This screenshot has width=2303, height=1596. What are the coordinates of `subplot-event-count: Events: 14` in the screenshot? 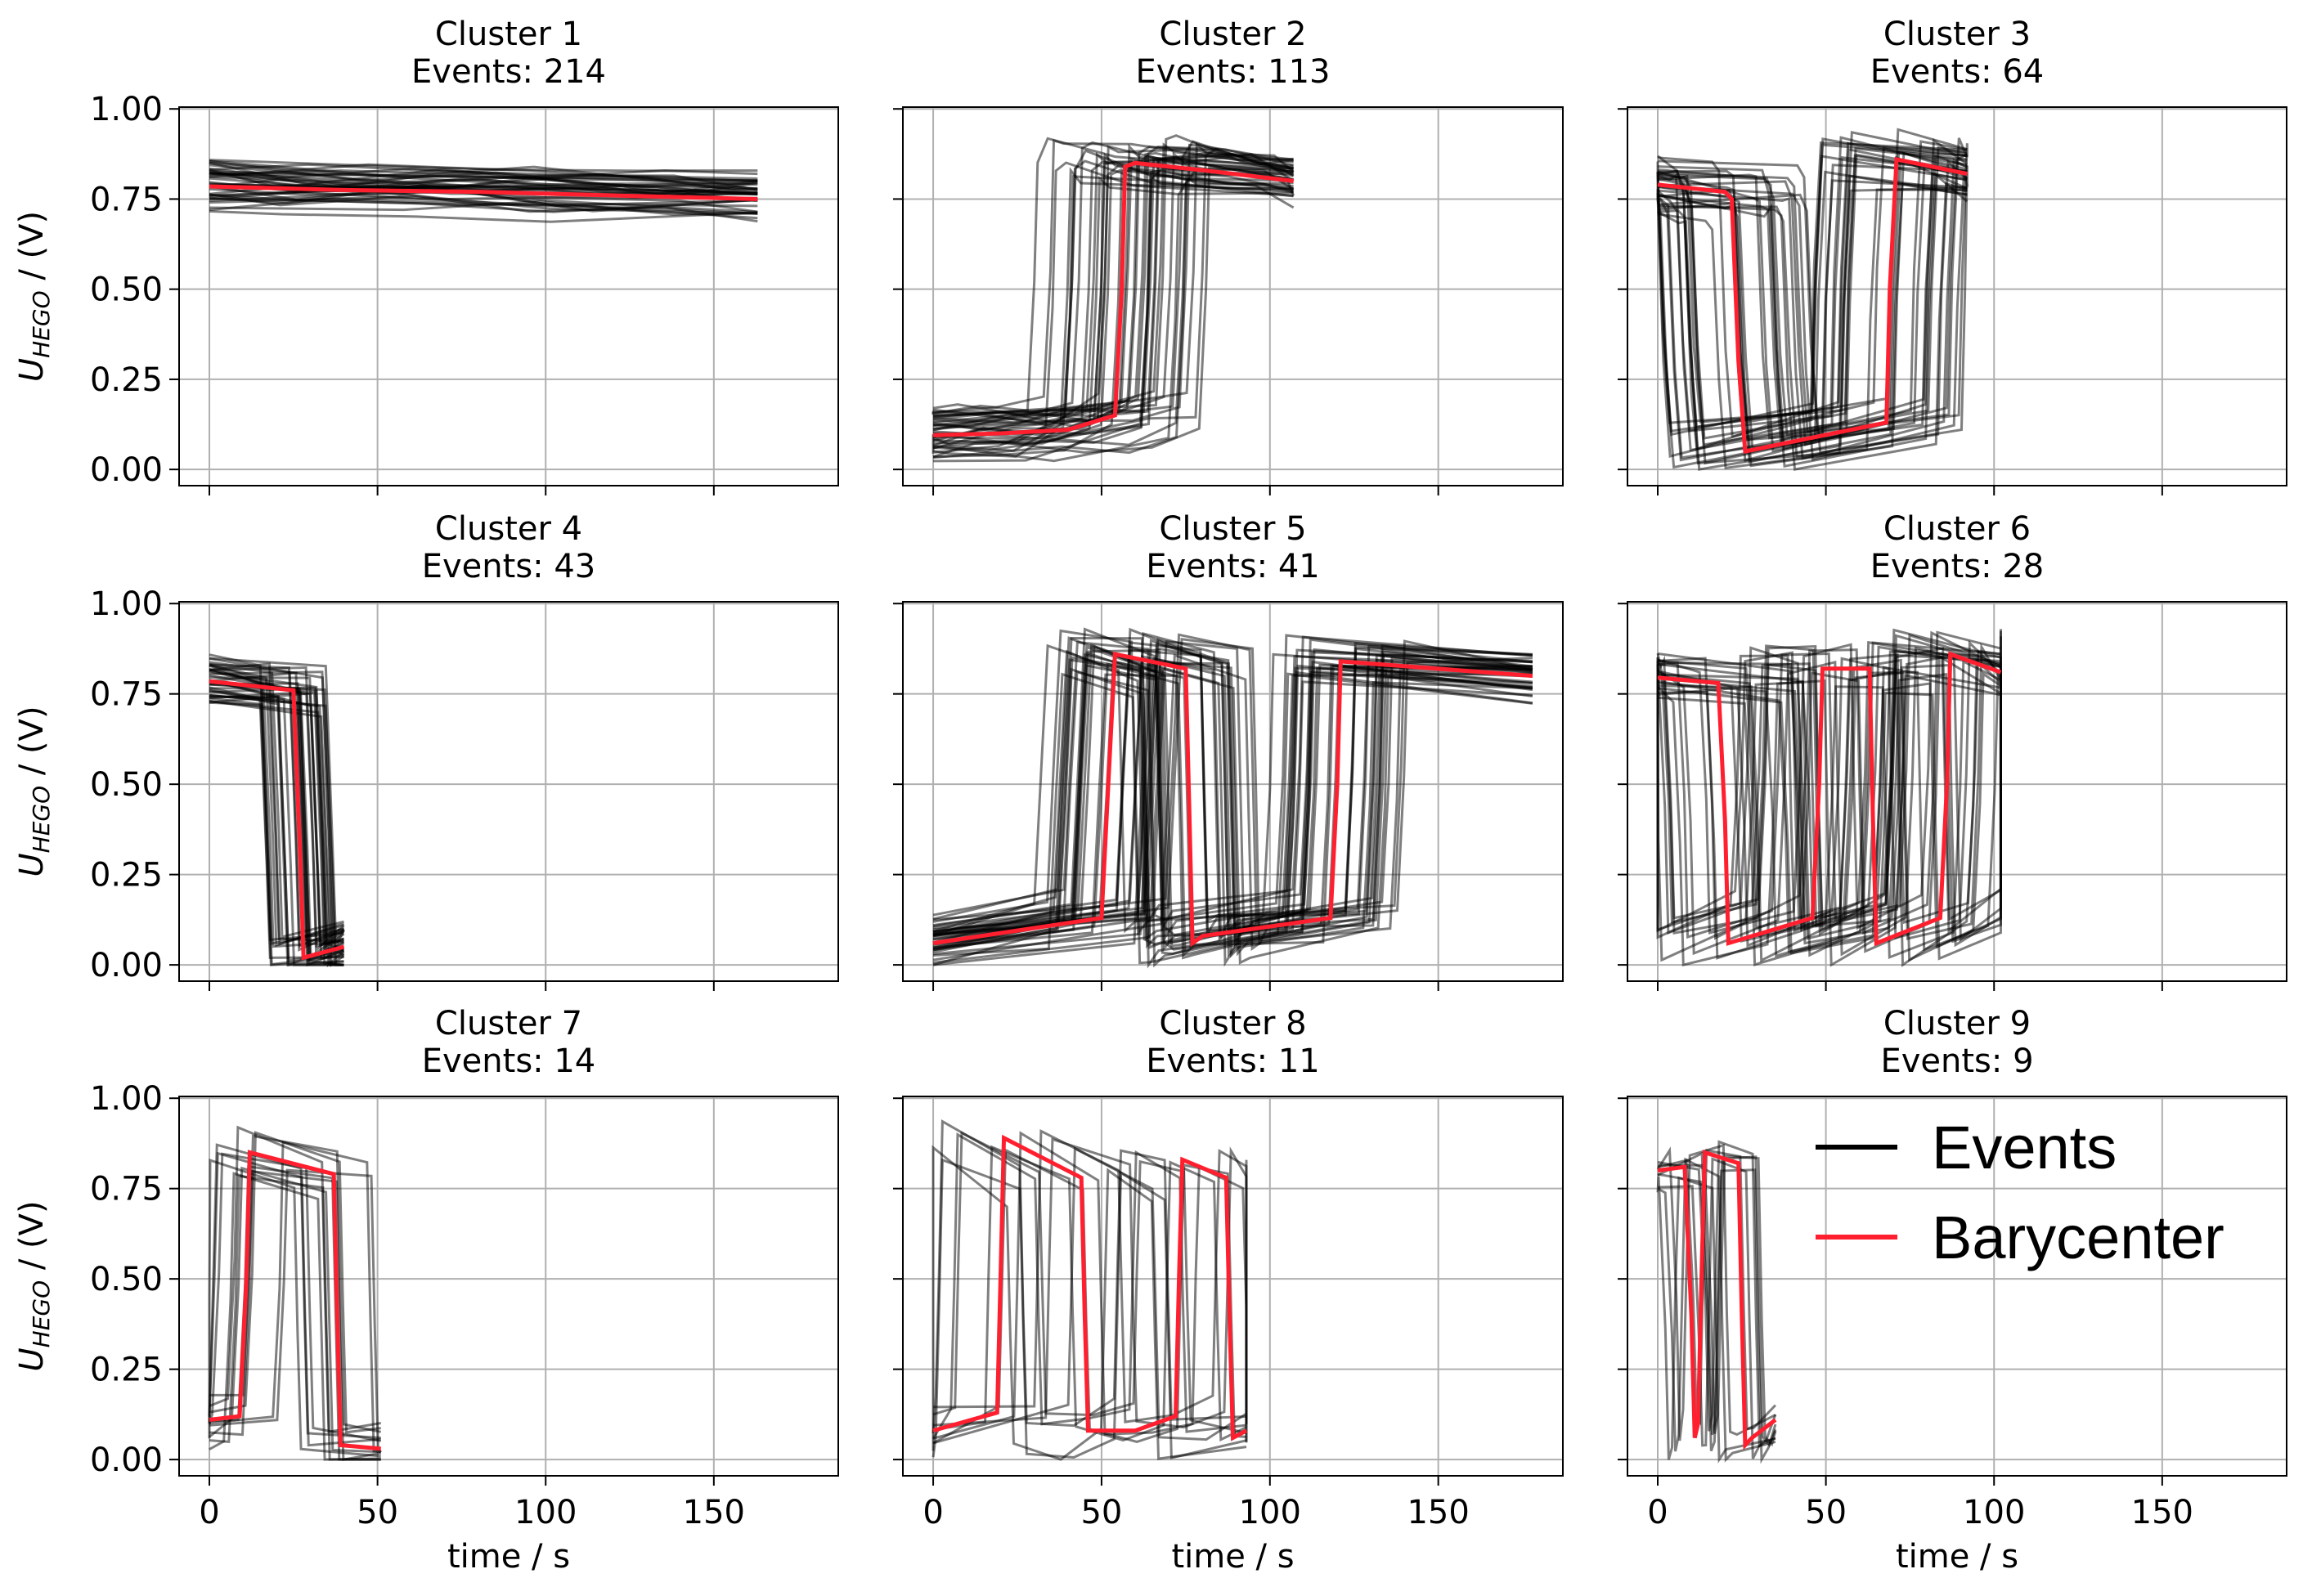 It's located at (509, 1061).